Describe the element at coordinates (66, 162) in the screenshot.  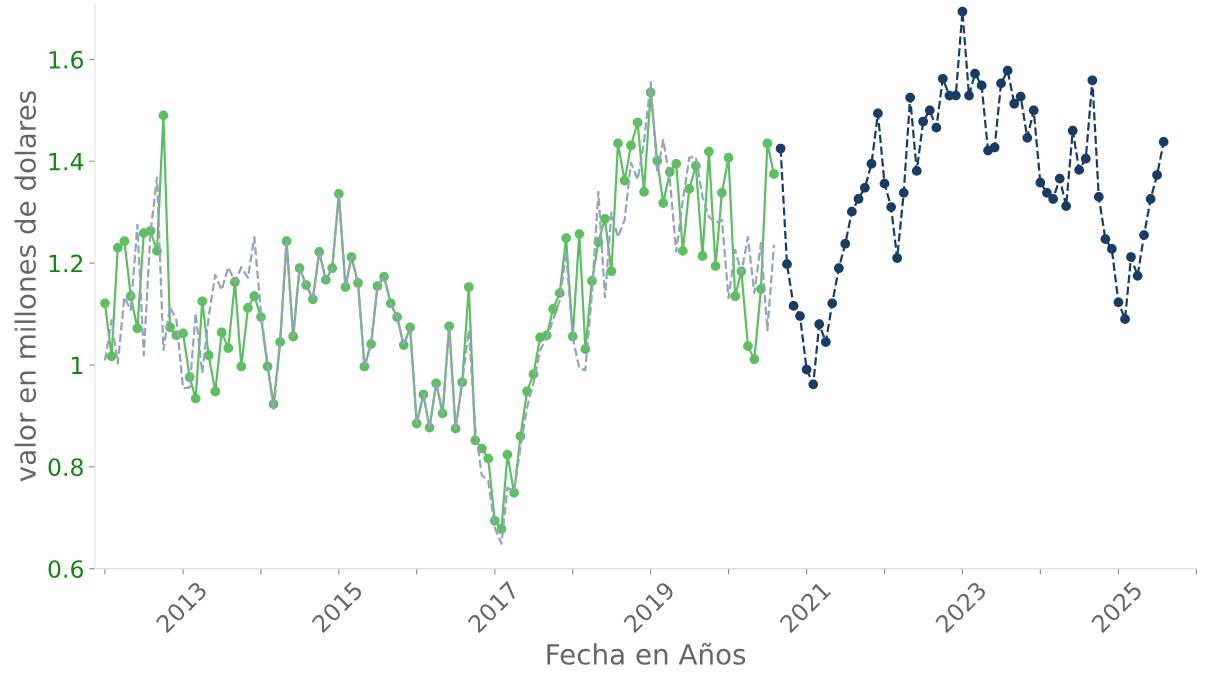
I see `y-tick-label: 1.4` at that location.